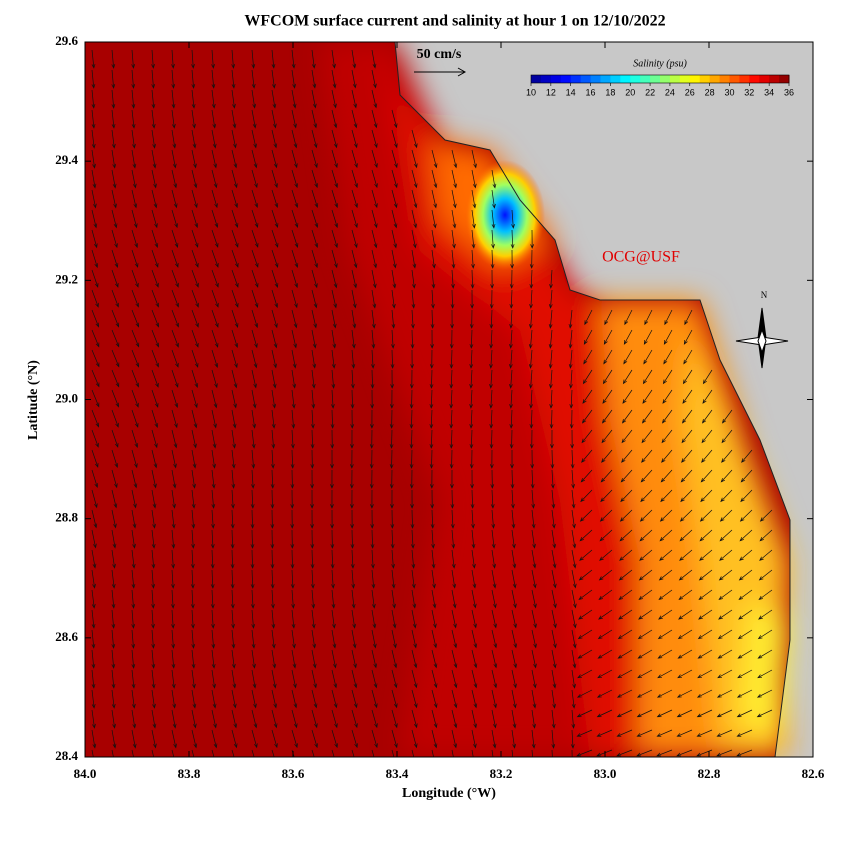 Image resolution: width=857 pixels, height=842 pixels. What do you see at coordinates (440, 72) in the screenshot?
I see `scale-arrow` at bounding box center [440, 72].